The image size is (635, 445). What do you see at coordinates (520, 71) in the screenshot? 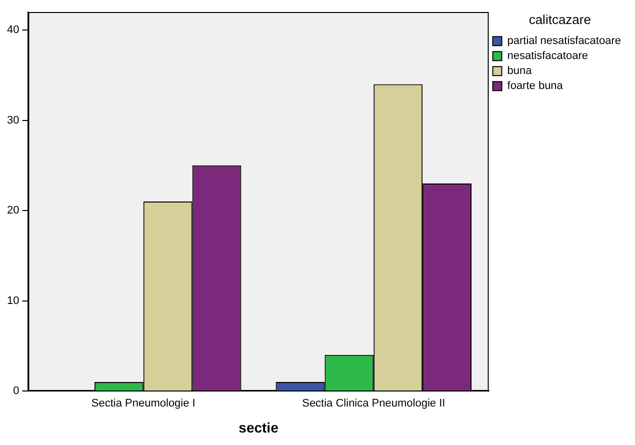
I see `legend-label: buna` at bounding box center [520, 71].